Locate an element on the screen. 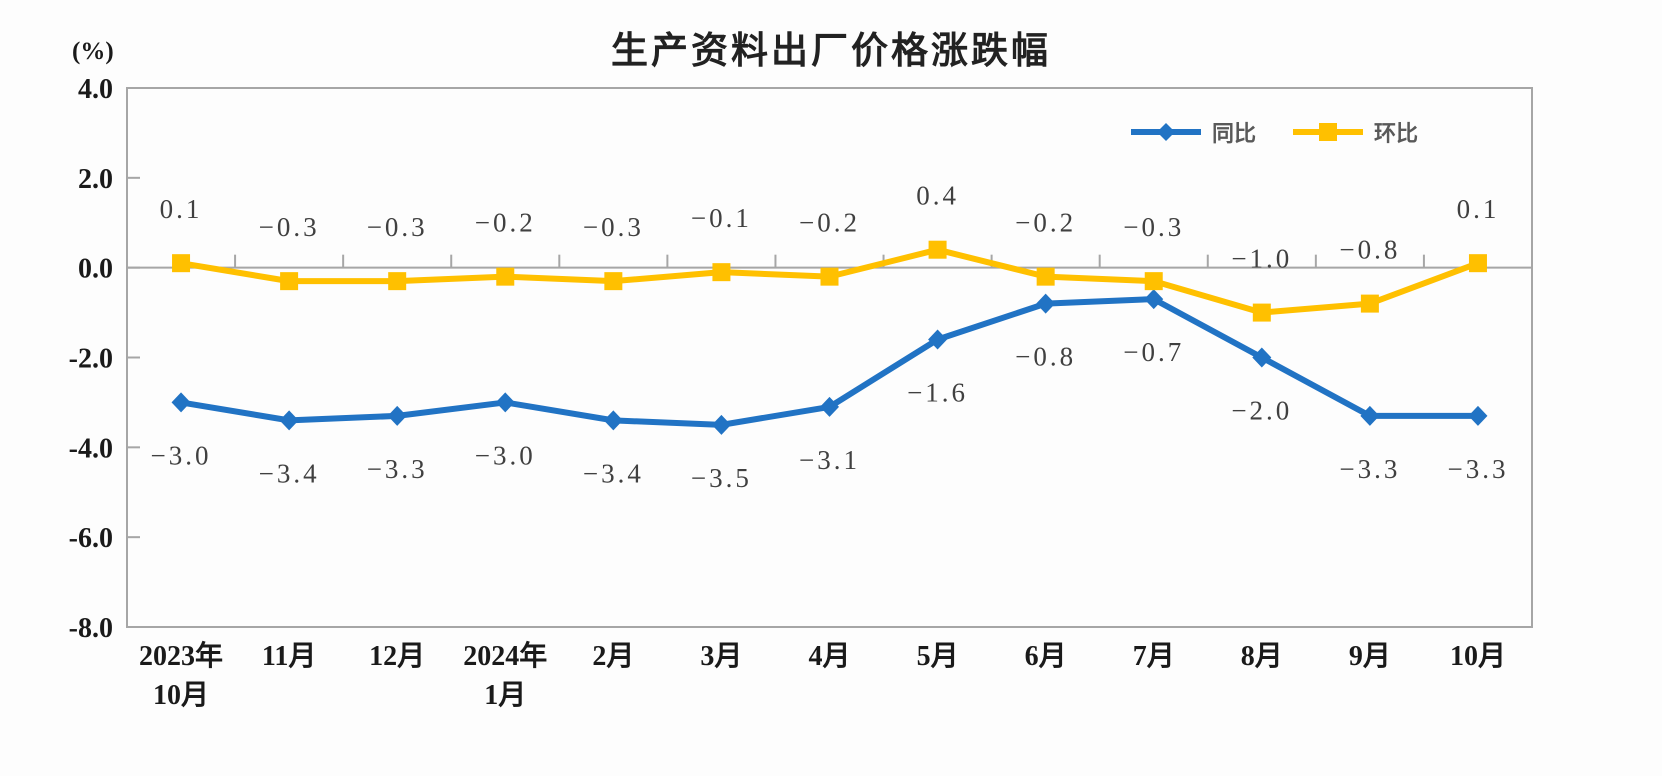 This screenshot has height=776, width=1662. legend-yoy-label: 同比 is located at coordinates (1234, 133).